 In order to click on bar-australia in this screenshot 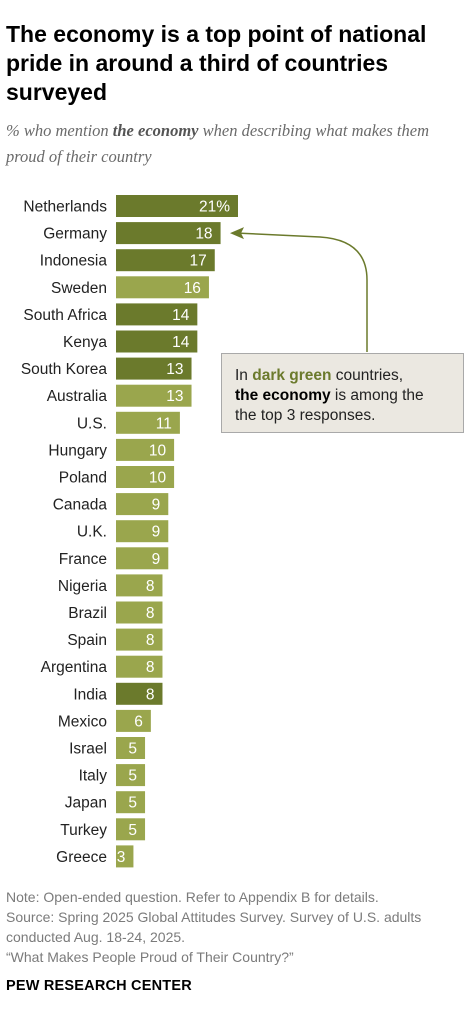, I will do `click(154, 395)`.